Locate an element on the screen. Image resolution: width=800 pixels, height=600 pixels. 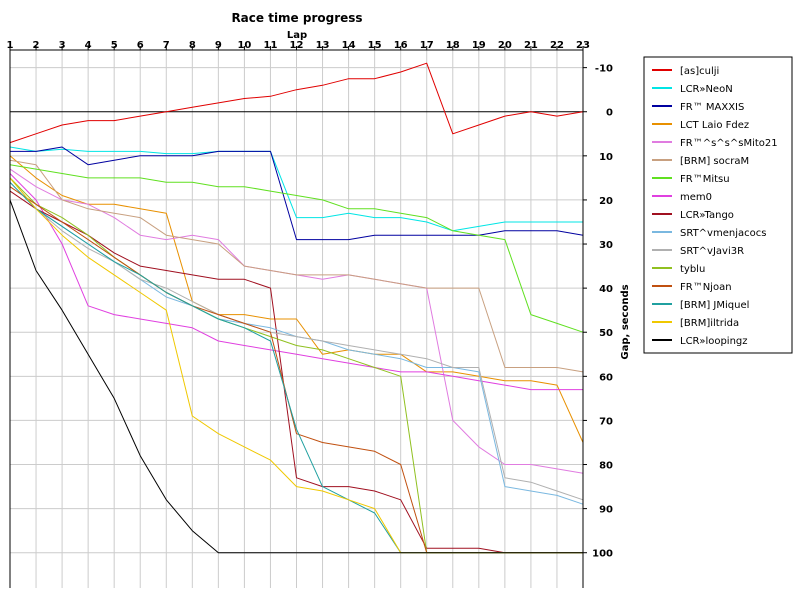
y-tick-label: 90 is located at coordinates (606, 510).